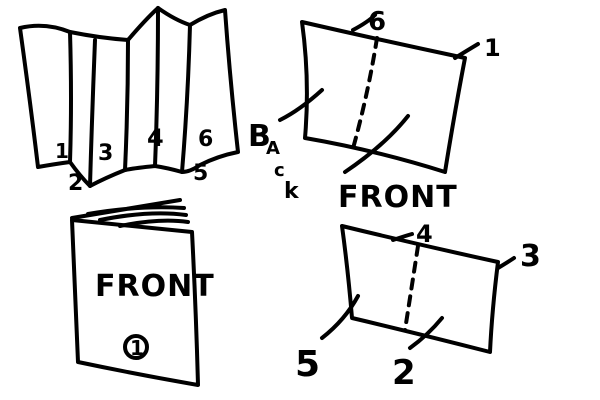 The height and width of the screenshot is (400, 600). Describe the element at coordinates (155, 286) in the screenshot. I see `cover-front-text: FRONT` at that location.